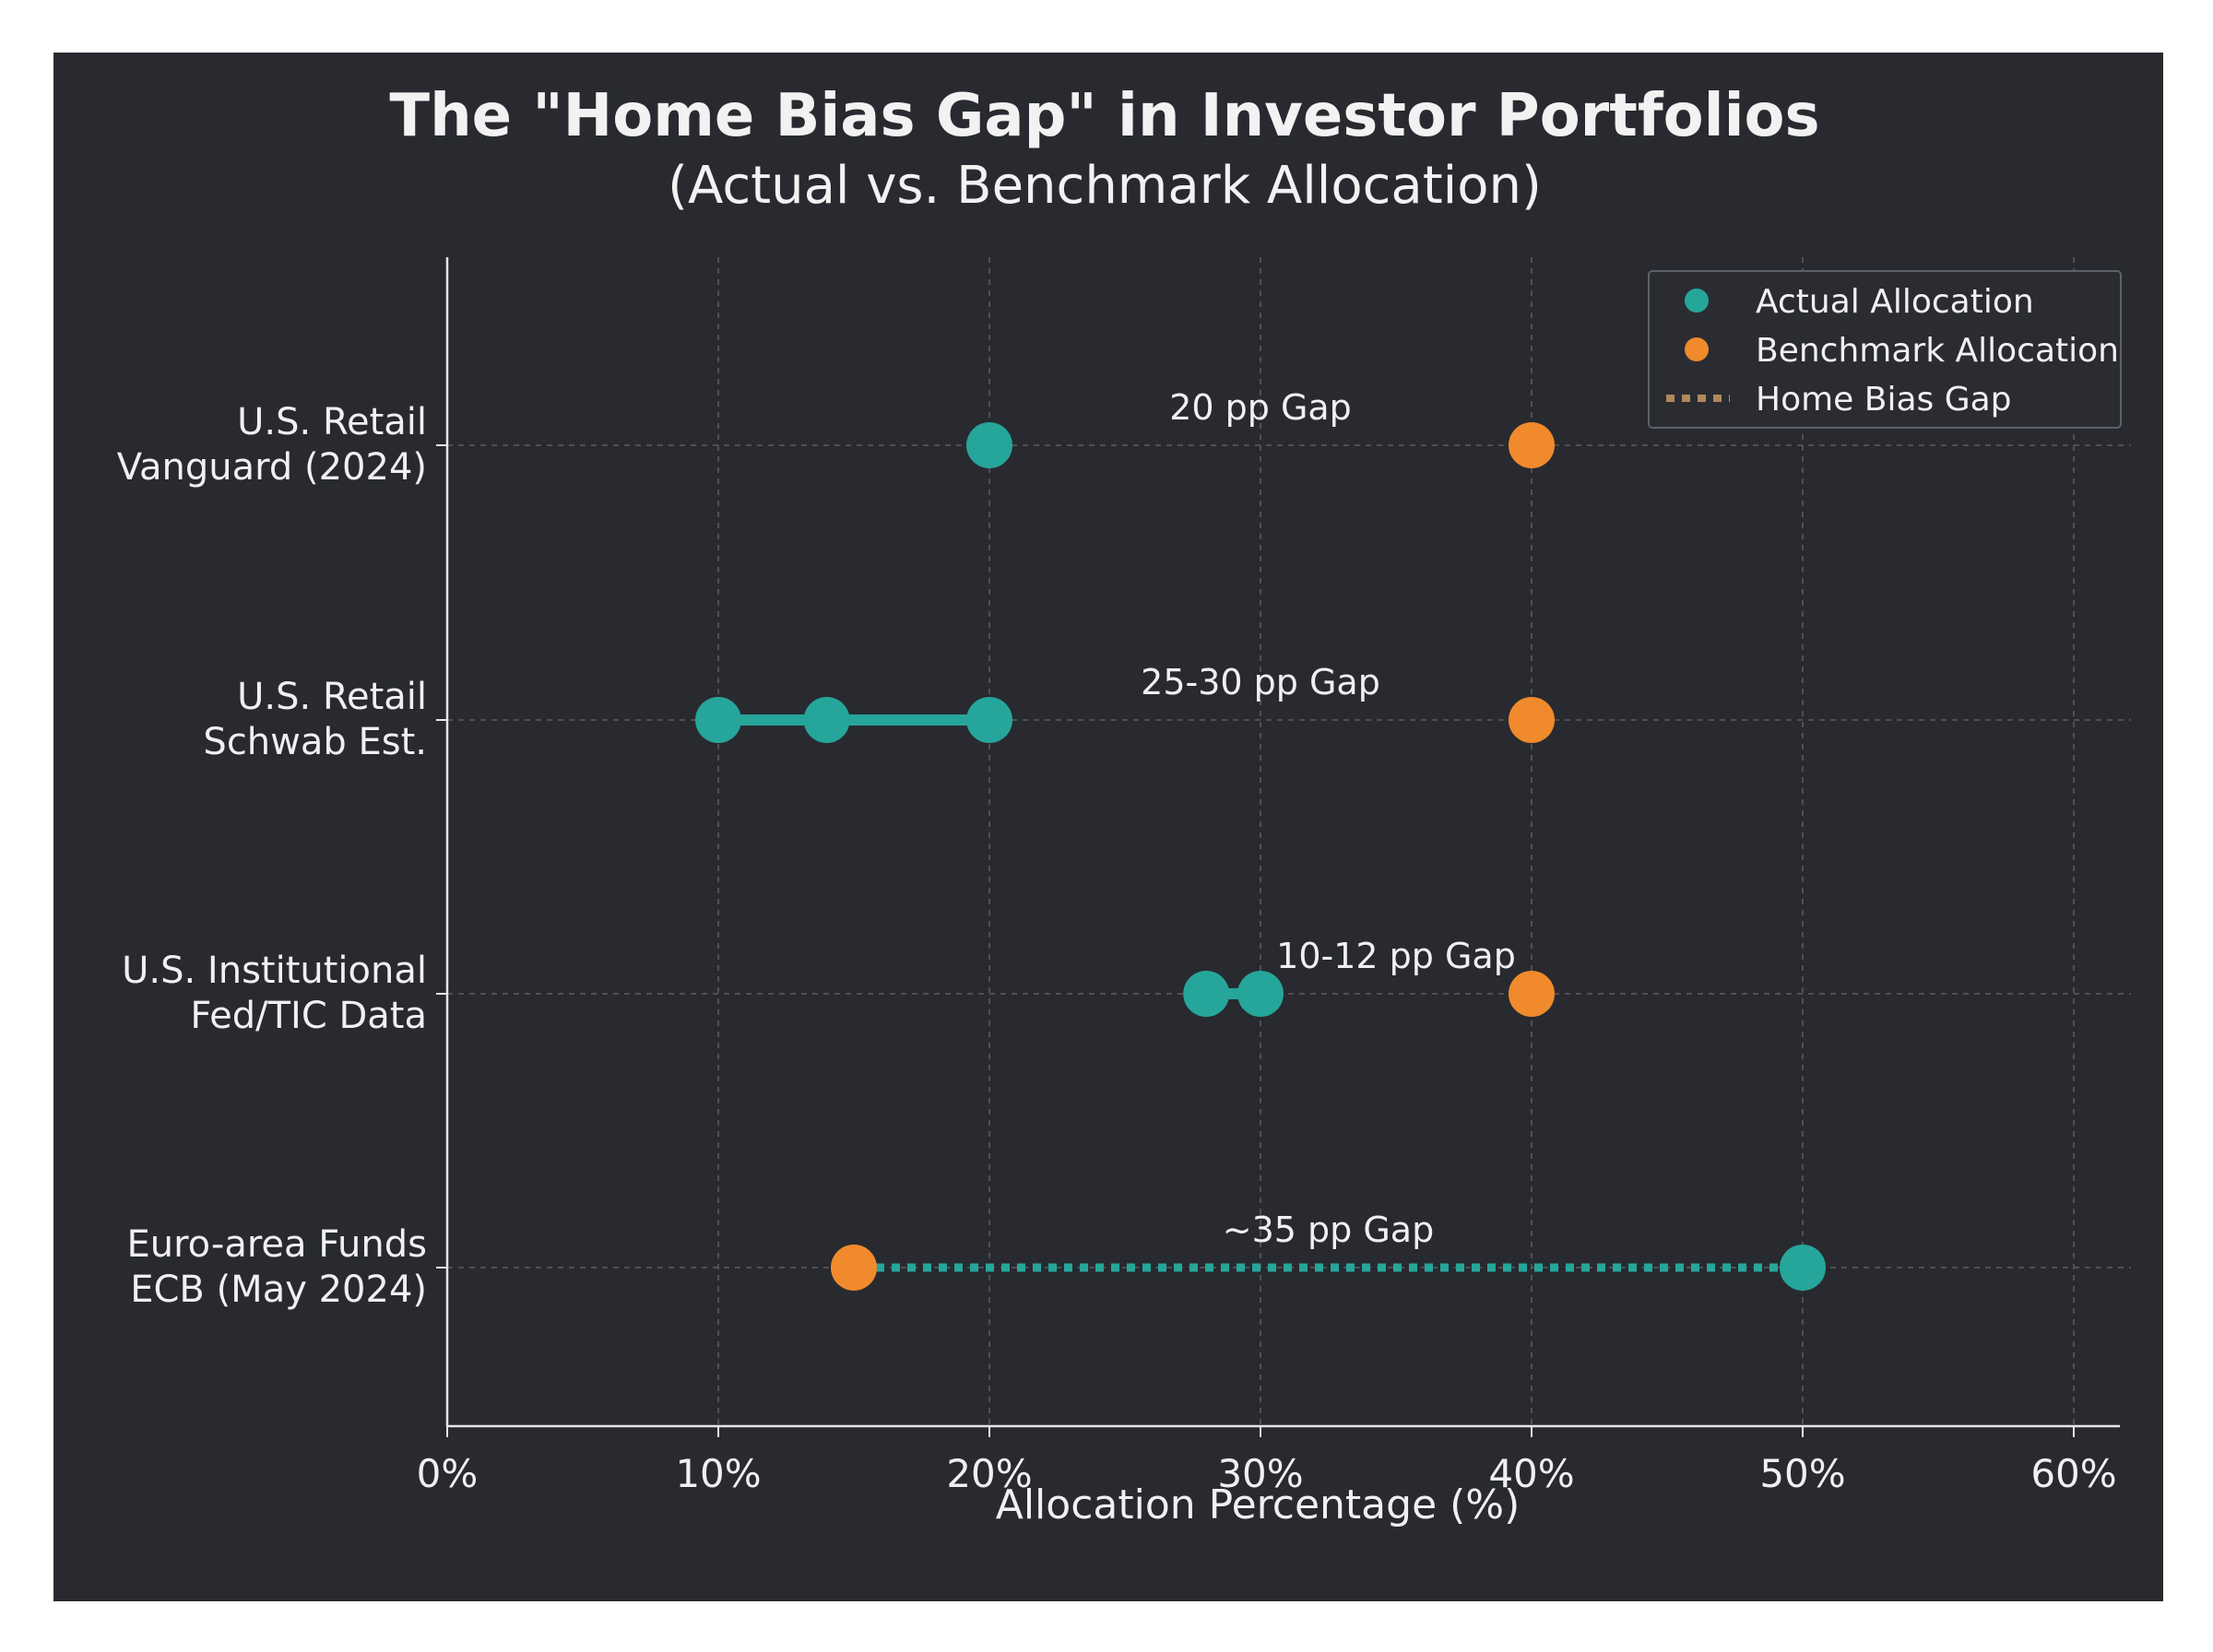  What do you see at coordinates (315, 742) in the screenshot?
I see `category-label-1-line2: Schwab Est.` at bounding box center [315, 742].